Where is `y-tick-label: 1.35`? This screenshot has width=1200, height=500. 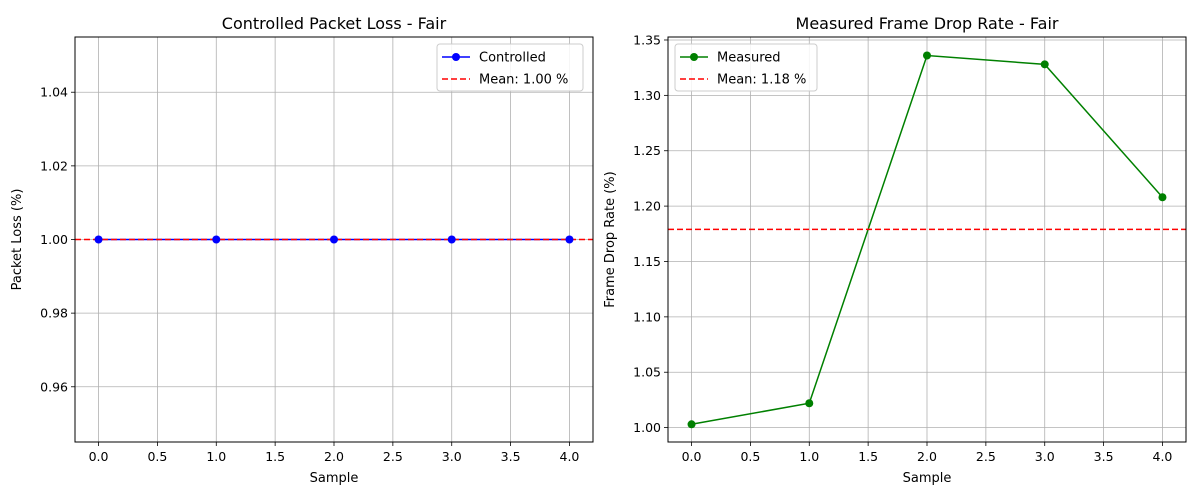
y-tick-label: 1.35 is located at coordinates (647, 39).